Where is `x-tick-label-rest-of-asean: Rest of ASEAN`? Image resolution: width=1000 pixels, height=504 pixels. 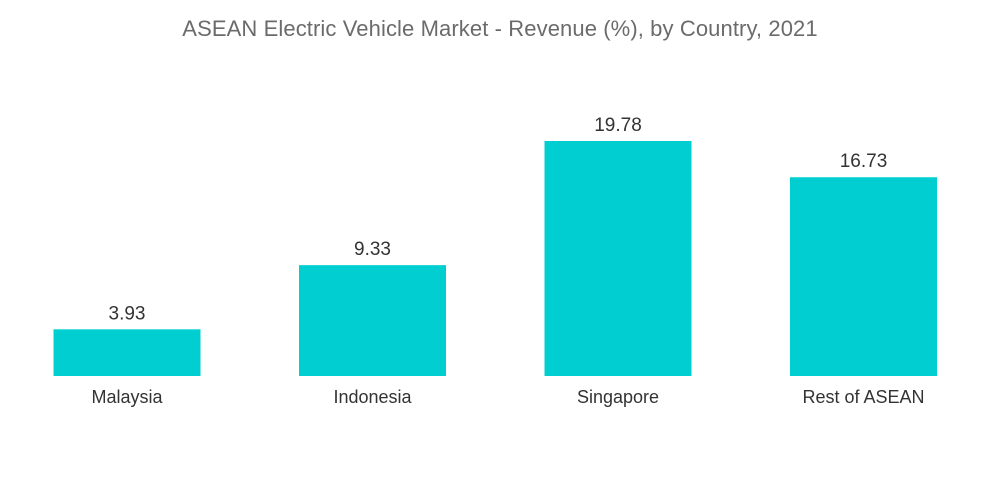 x-tick-label-rest-of-asean: Rest of ASEAN is located at coordinates (863, 397).